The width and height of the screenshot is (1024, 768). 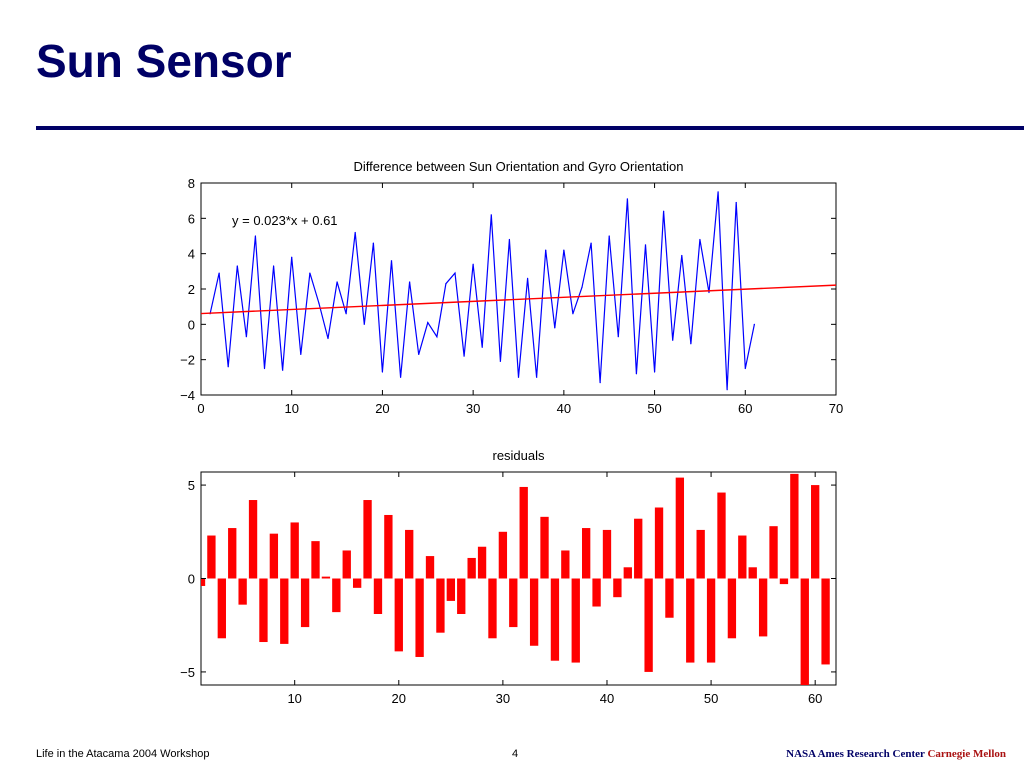 I want to click on chart2-ytick-label: 5, so click(x=191, y=485).